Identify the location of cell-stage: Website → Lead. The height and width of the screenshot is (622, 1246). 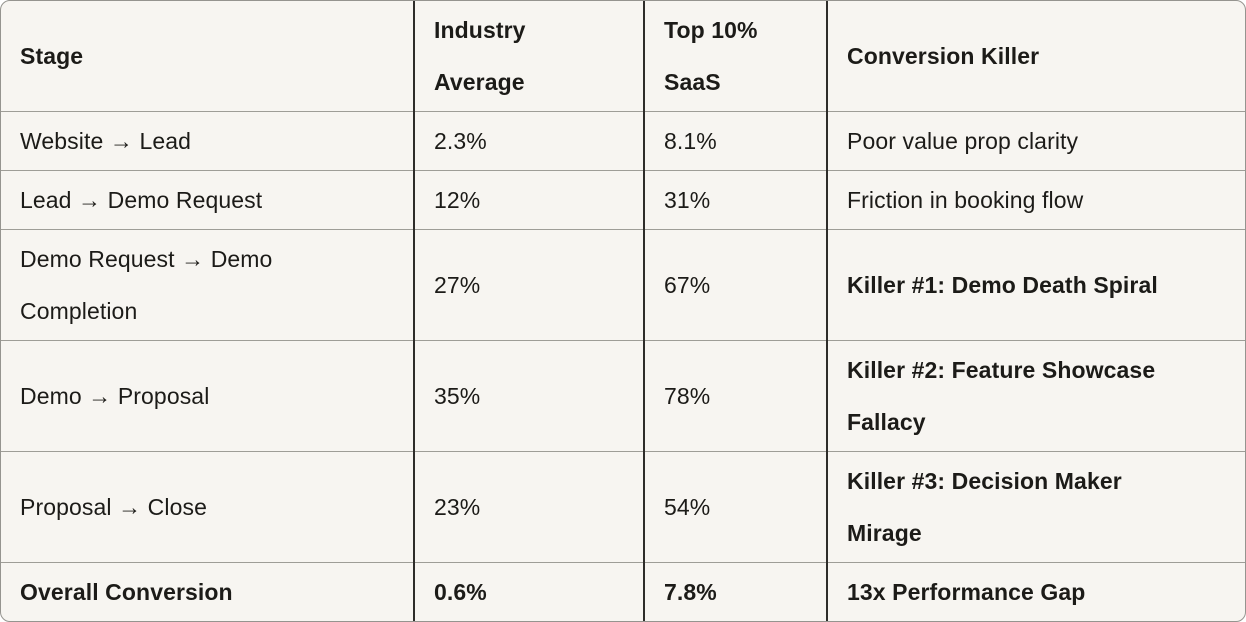
(208, 141).